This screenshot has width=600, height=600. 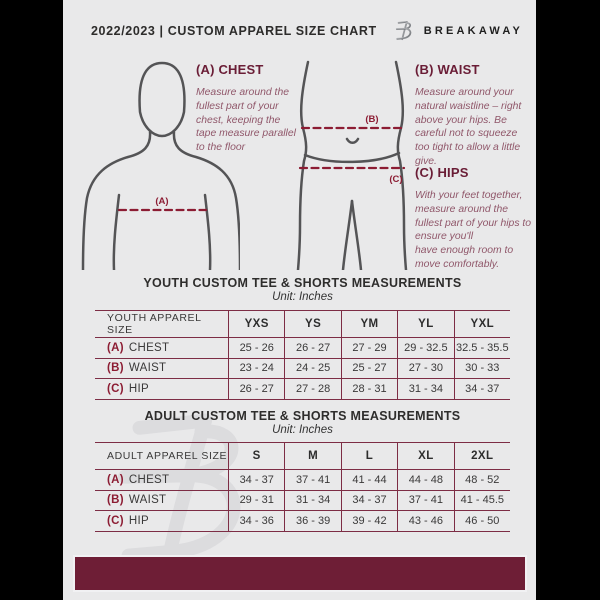 I want to click on left-torso-leg-outline, so click(x=303, y=165).